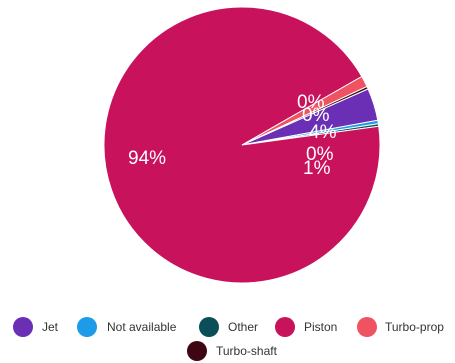 The width and height of the screenshot is (455, 363). What do you see at coordinates (311, 102) in the screenshot?
I see `slice-label-other: 0%` at bounding box center [311, 102].